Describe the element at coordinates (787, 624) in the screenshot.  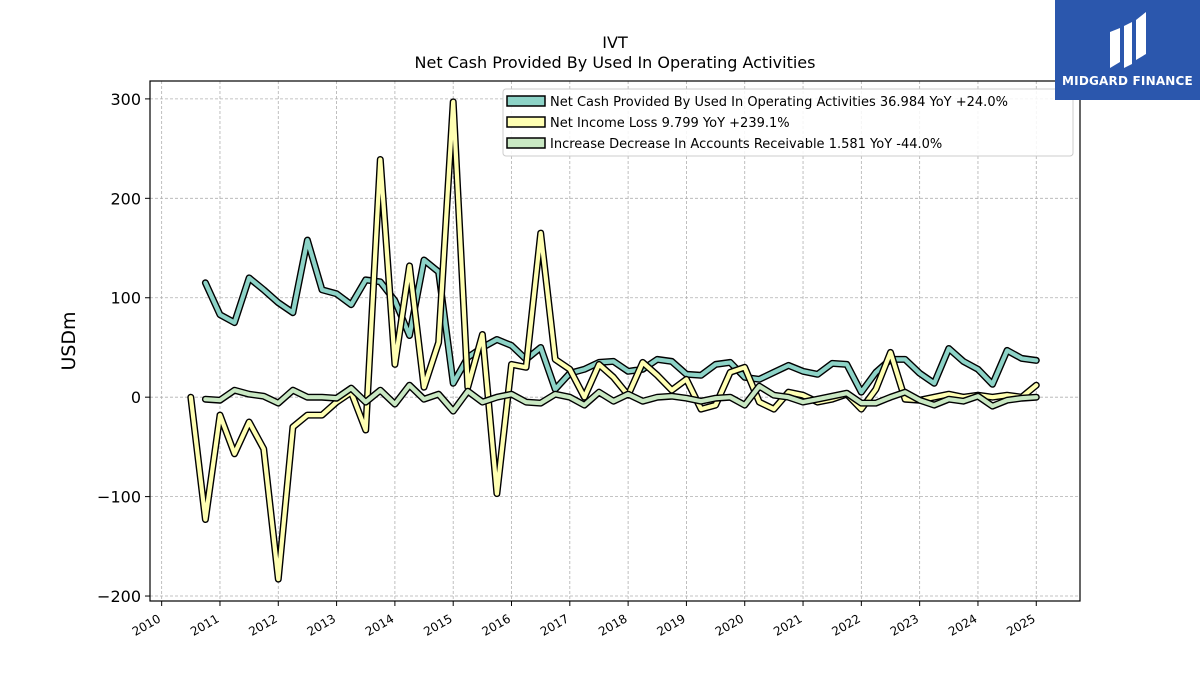
I see `x-tick-label: 2021` at that location.